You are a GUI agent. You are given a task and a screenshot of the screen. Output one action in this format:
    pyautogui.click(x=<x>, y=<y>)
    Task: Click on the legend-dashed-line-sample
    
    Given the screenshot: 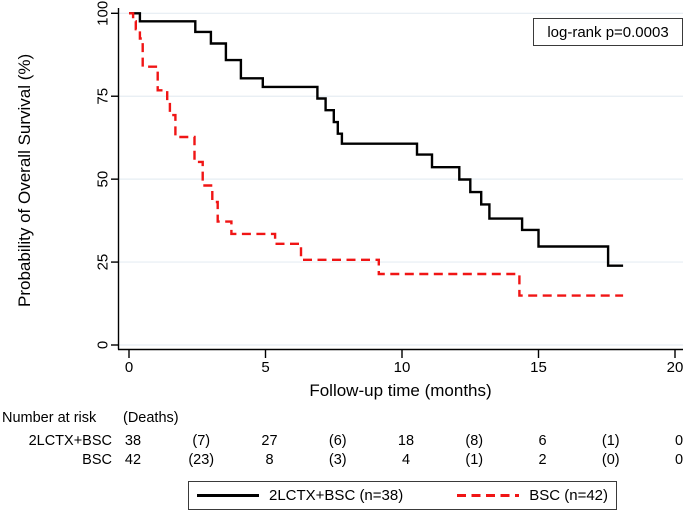 What is the action you would take?
    pyautogui.click(x=488, y=495)
    